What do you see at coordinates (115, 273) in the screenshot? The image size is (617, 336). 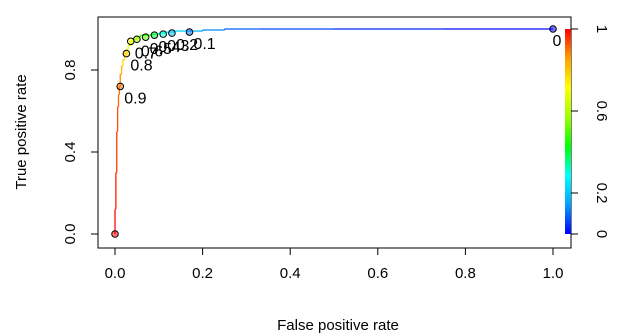 I see `x-tick-label: 0.0` at bounding box center [115, 273].